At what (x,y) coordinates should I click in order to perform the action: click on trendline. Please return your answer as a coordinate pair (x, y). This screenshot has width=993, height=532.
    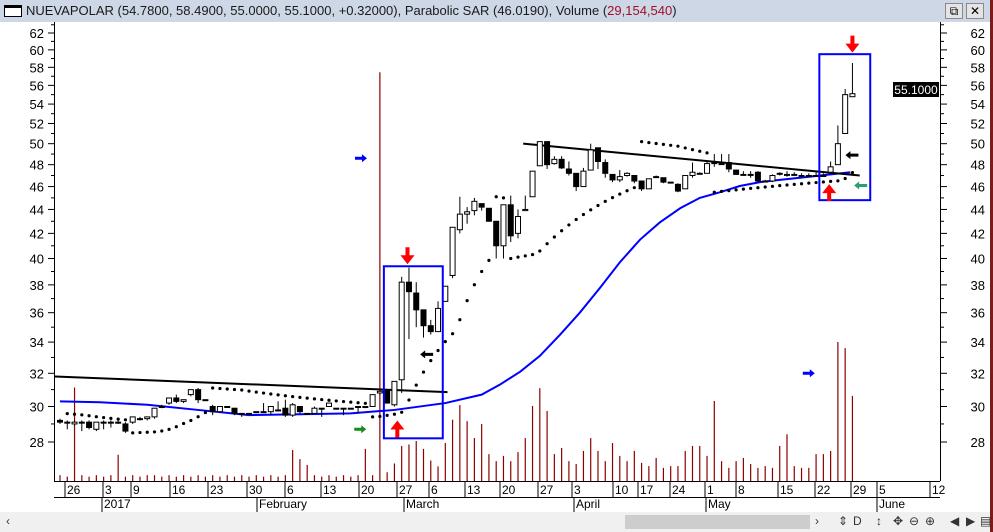
    Looking at the image, I should click on (251, 384).